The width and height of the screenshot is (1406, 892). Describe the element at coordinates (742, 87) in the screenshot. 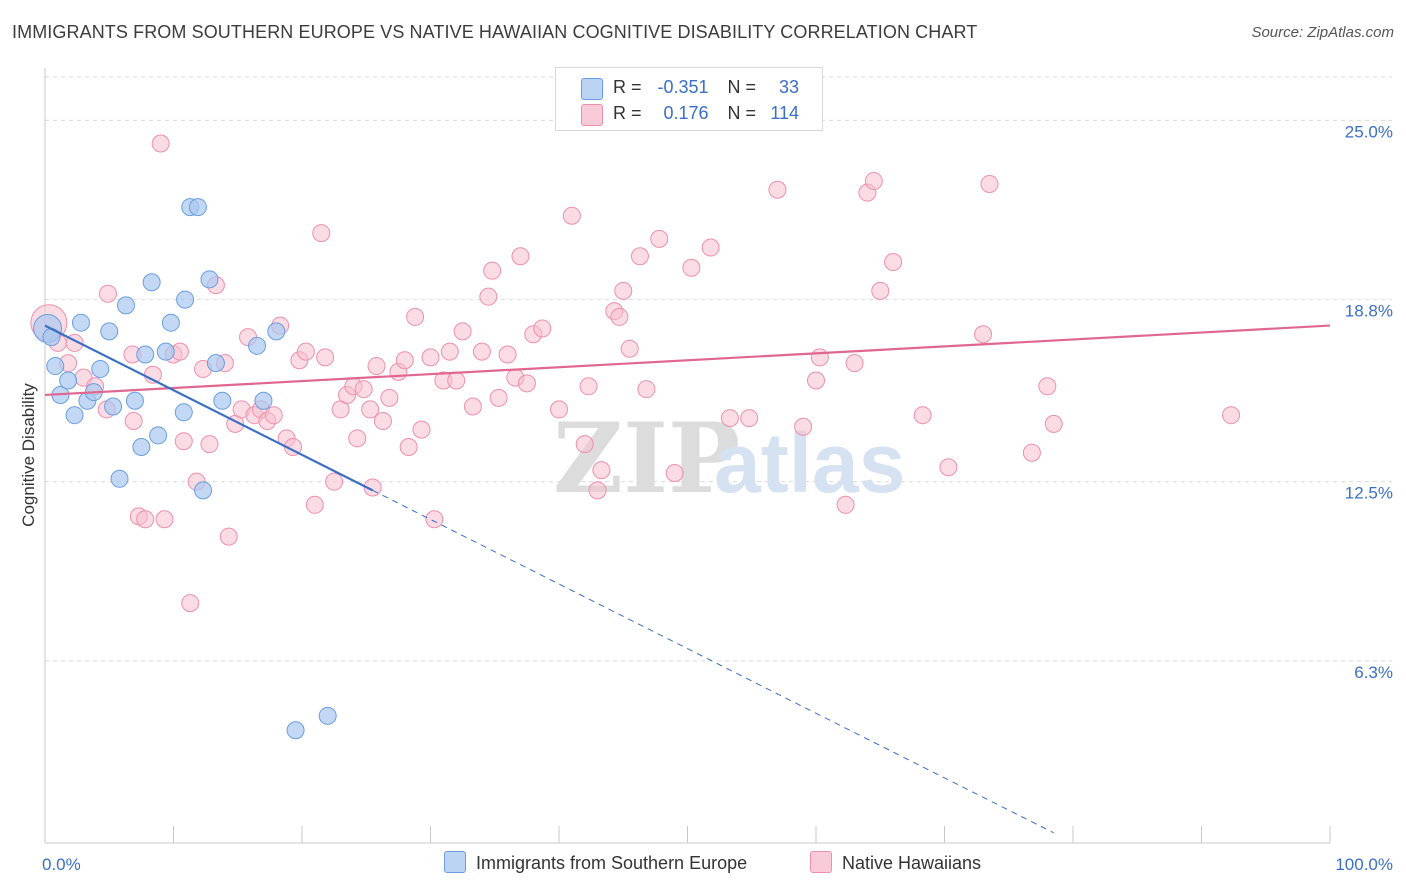

I see `stat-n-label: N =` at that location.